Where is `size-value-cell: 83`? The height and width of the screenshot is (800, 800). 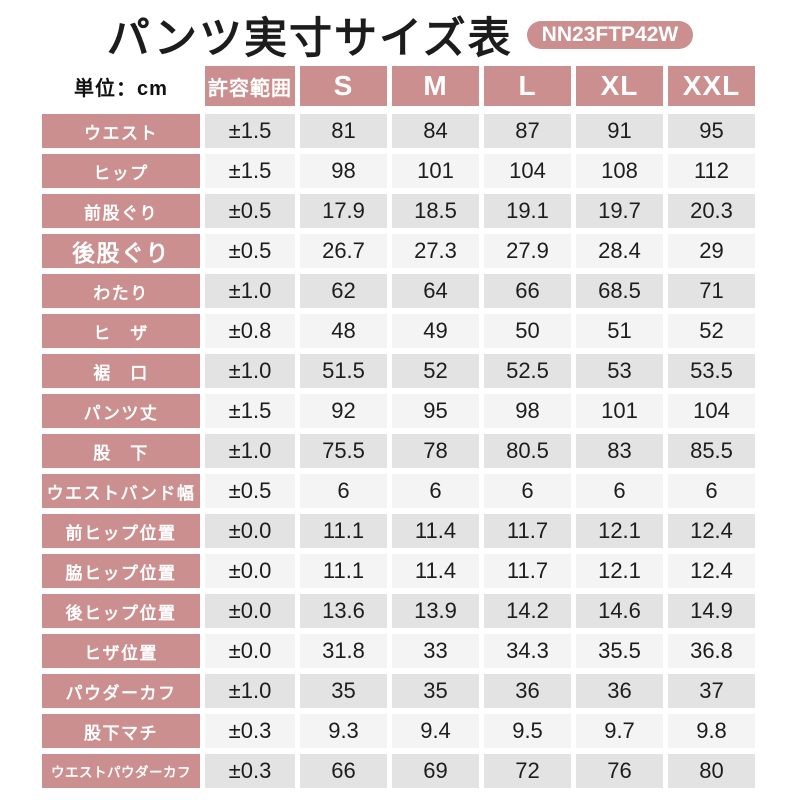 size-value-cell: 83 is located at coordinates (619, 451).